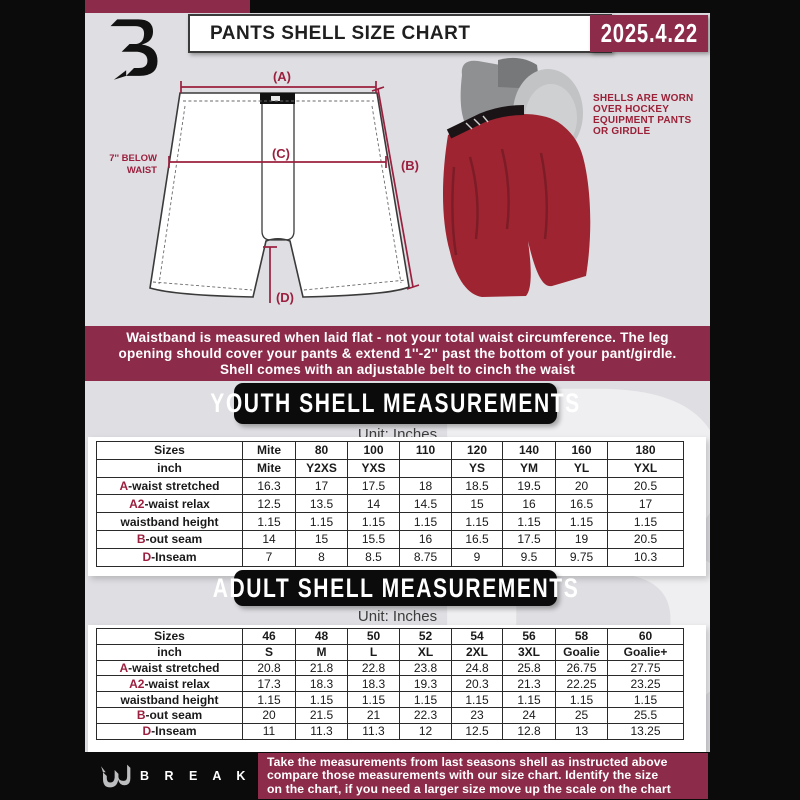 The width and height of the screenshot is (800, 800). What do you see at coordinates (321, 636) in the screenshot?
I see `table-cell: 48` at bounding box center [321, 636].